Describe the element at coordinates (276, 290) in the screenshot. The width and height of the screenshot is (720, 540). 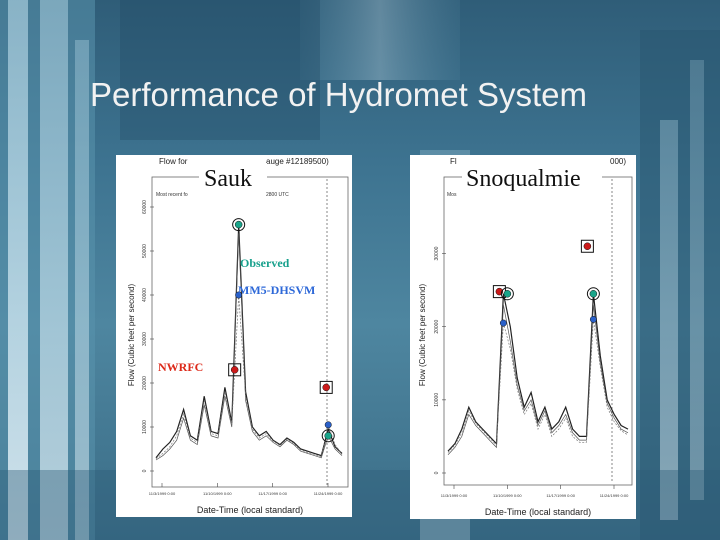
I see `legend-model: MM5-DHSVM` at that location.